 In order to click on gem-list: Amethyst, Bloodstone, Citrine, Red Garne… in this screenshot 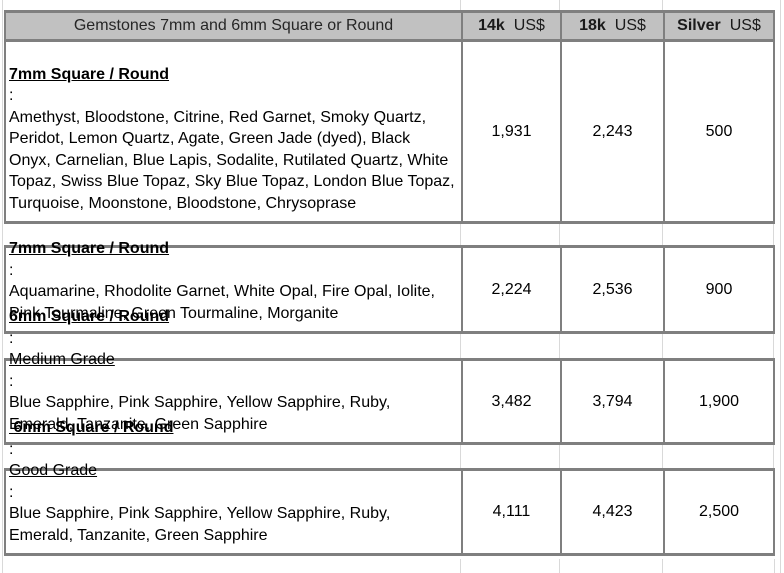, I will do `click(234, 160)`.